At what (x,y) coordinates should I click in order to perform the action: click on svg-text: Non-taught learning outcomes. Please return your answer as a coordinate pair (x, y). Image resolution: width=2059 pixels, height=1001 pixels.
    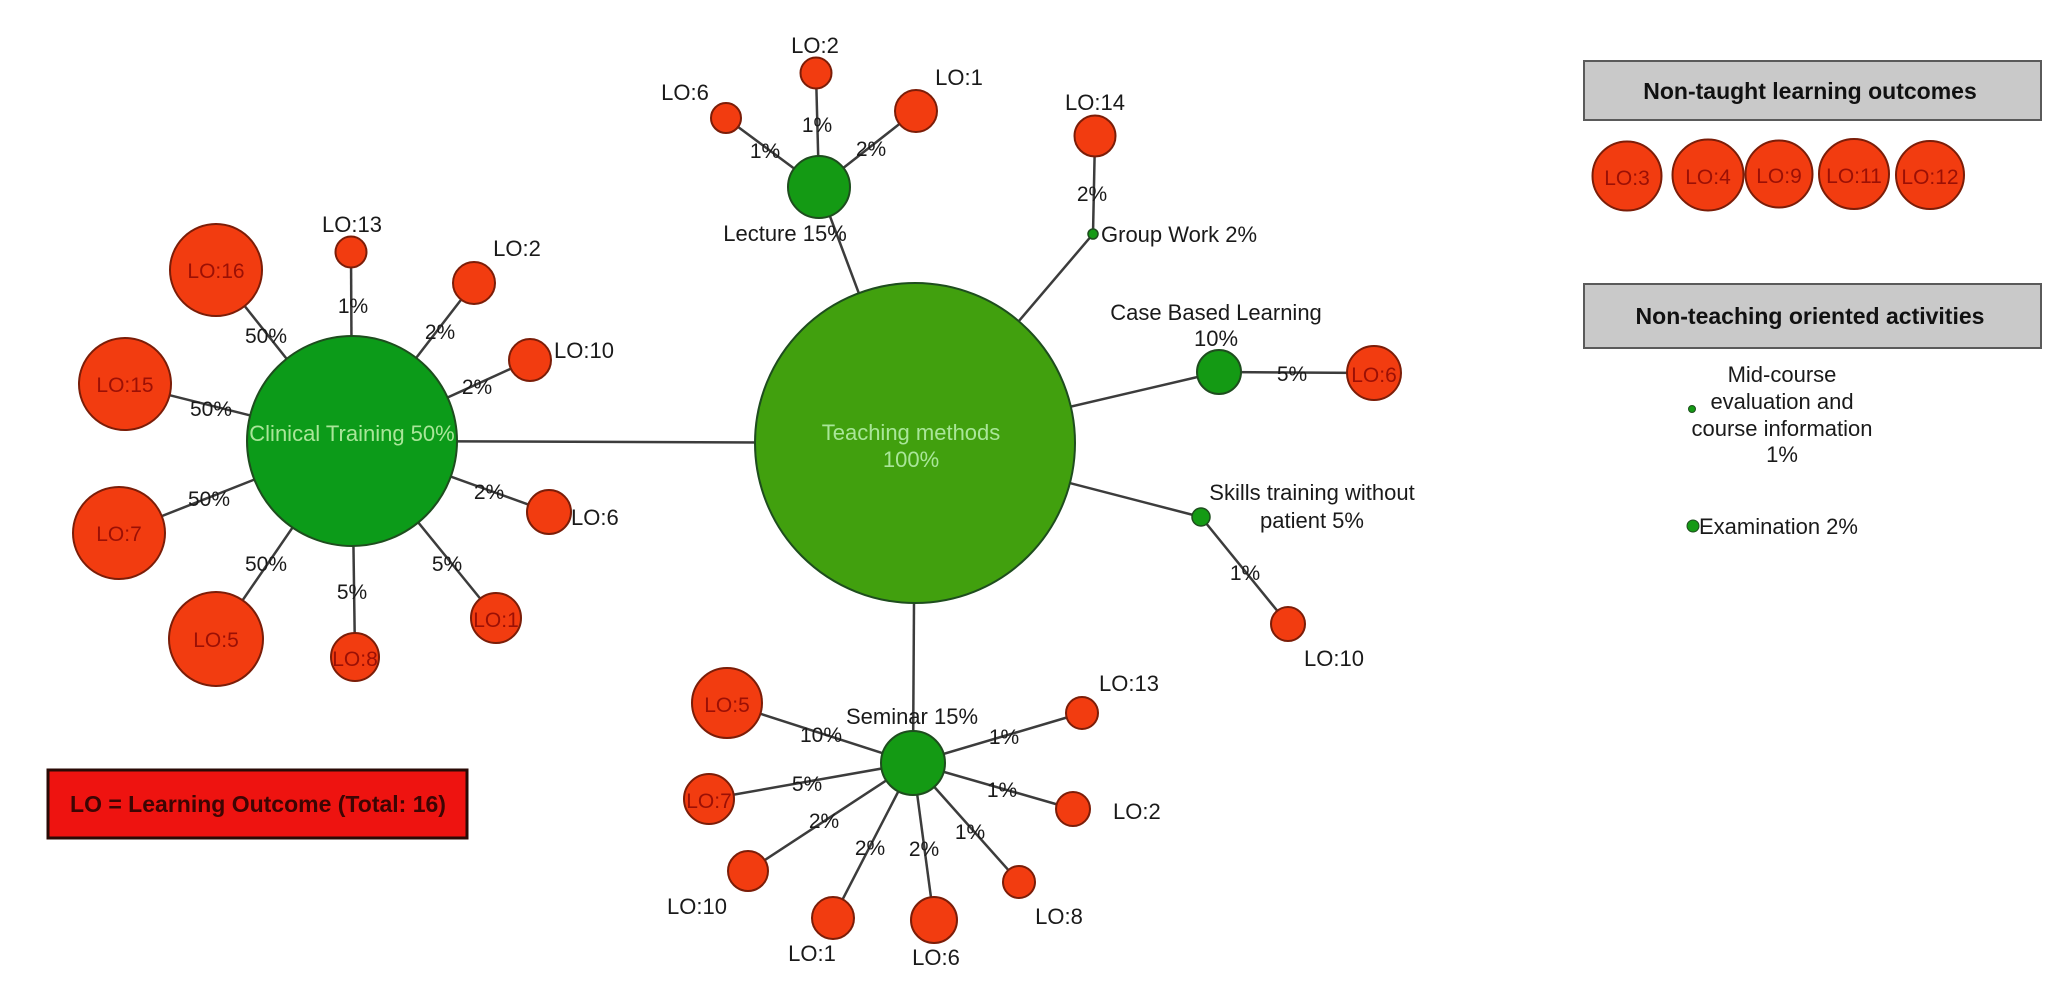
    Looking at the image, I should click on (1810, 91).